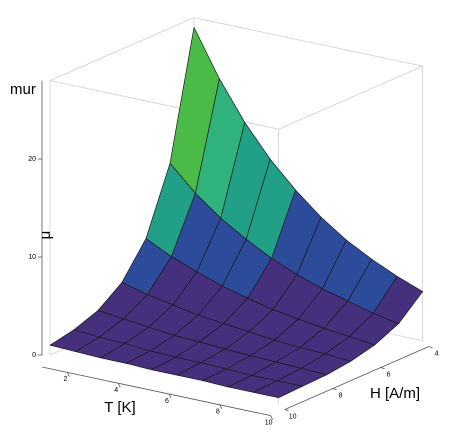  Describe the element at coordinates (119, 407) in the screenshot. I see `x-axis-label: T [K]` at that location.